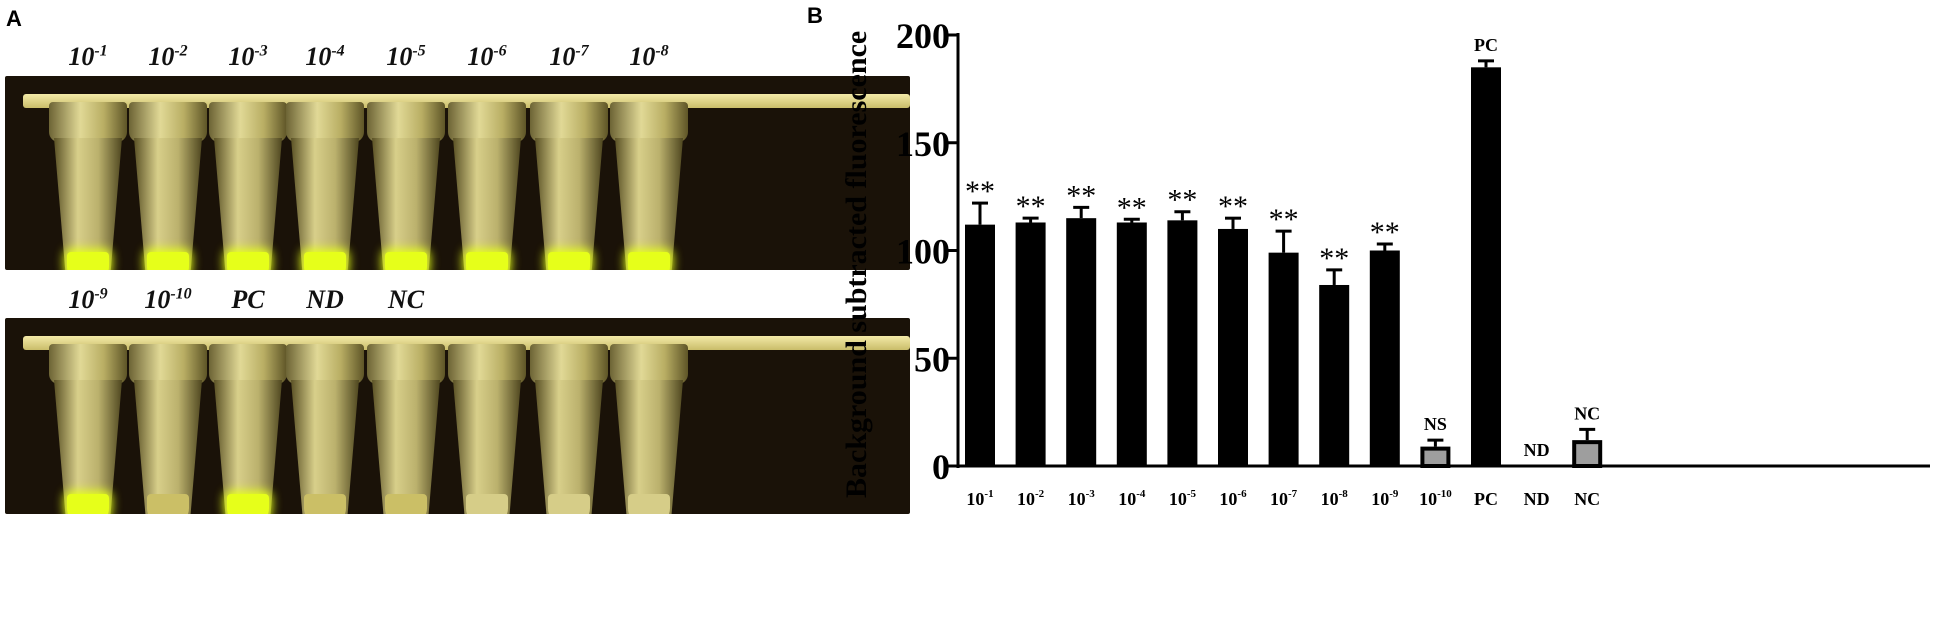 The image size is (1955, 642). I want to click on concentration-label-exponent: -1, so click(101, 51).